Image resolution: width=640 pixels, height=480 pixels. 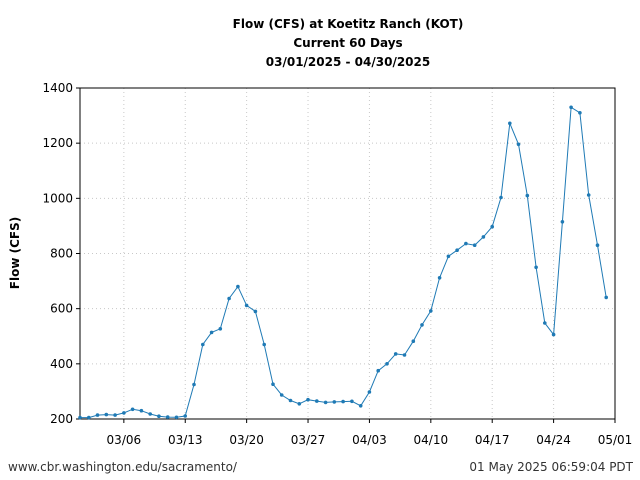 What do you see at coordinates (61, 364) in the screenshot?
I see `y-tick-label: 400` at bounding box center [61, 364].